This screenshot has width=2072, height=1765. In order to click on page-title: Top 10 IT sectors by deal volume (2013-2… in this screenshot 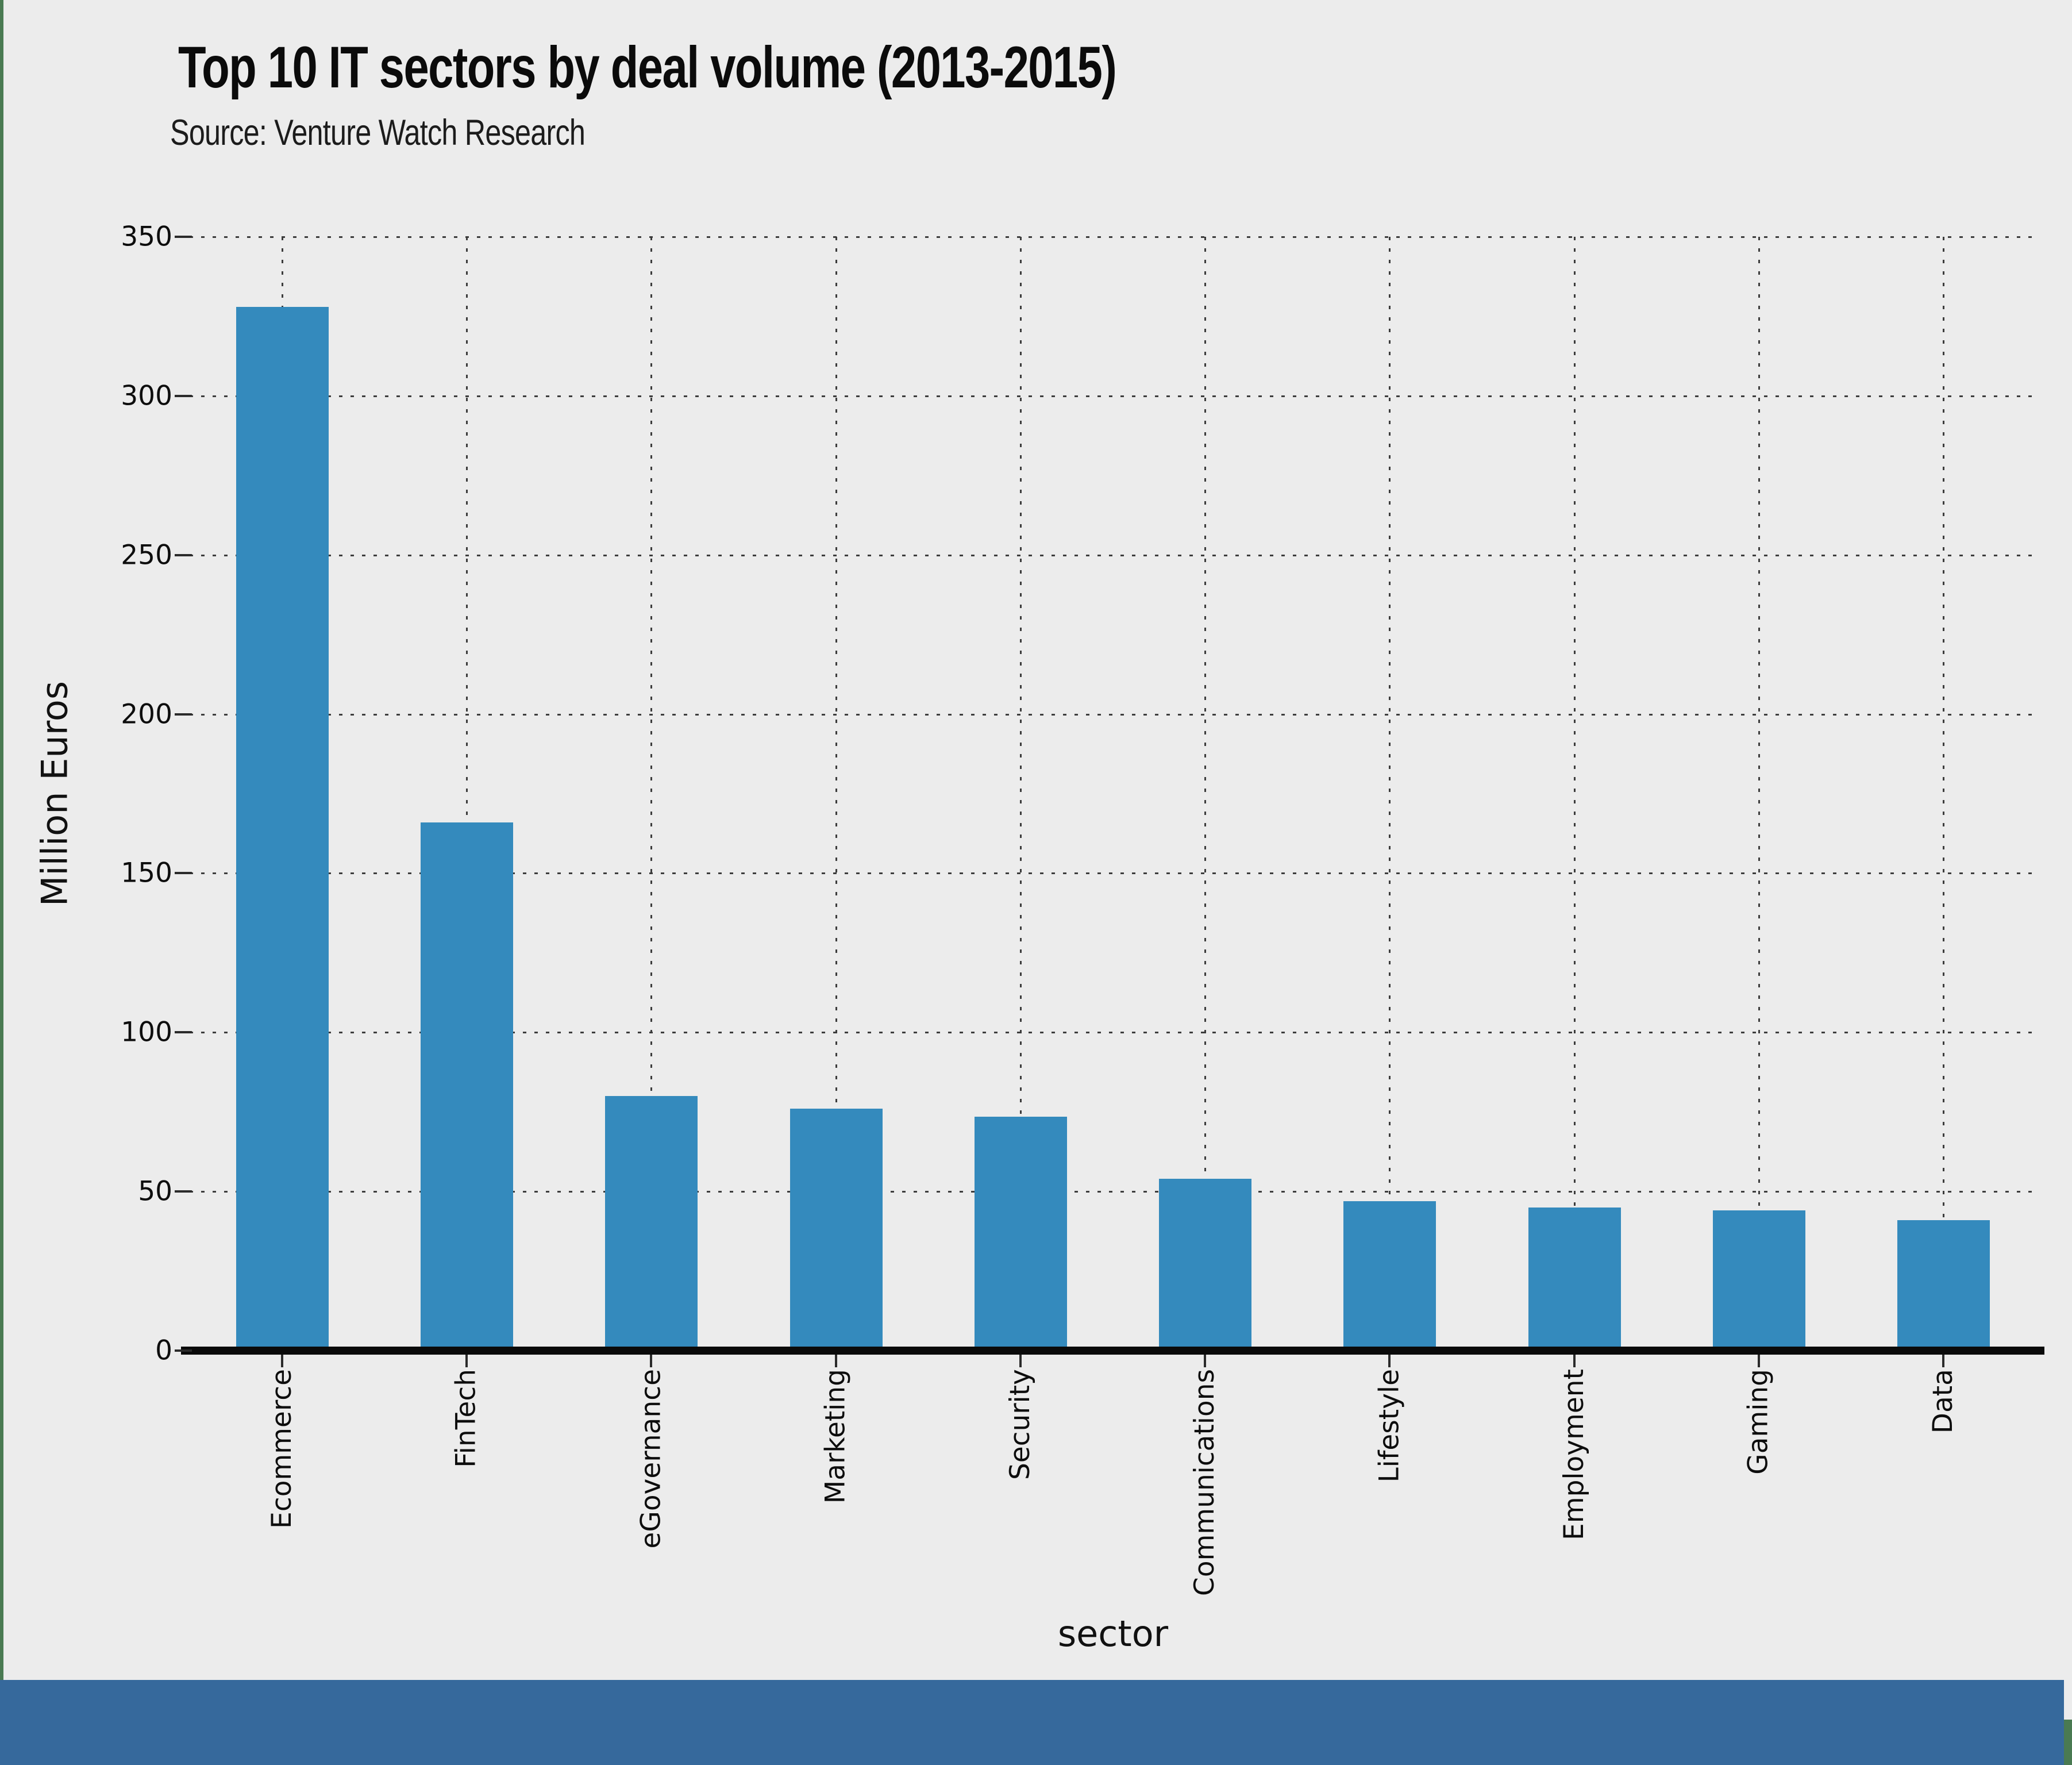, I will do `click(647, 67)`.